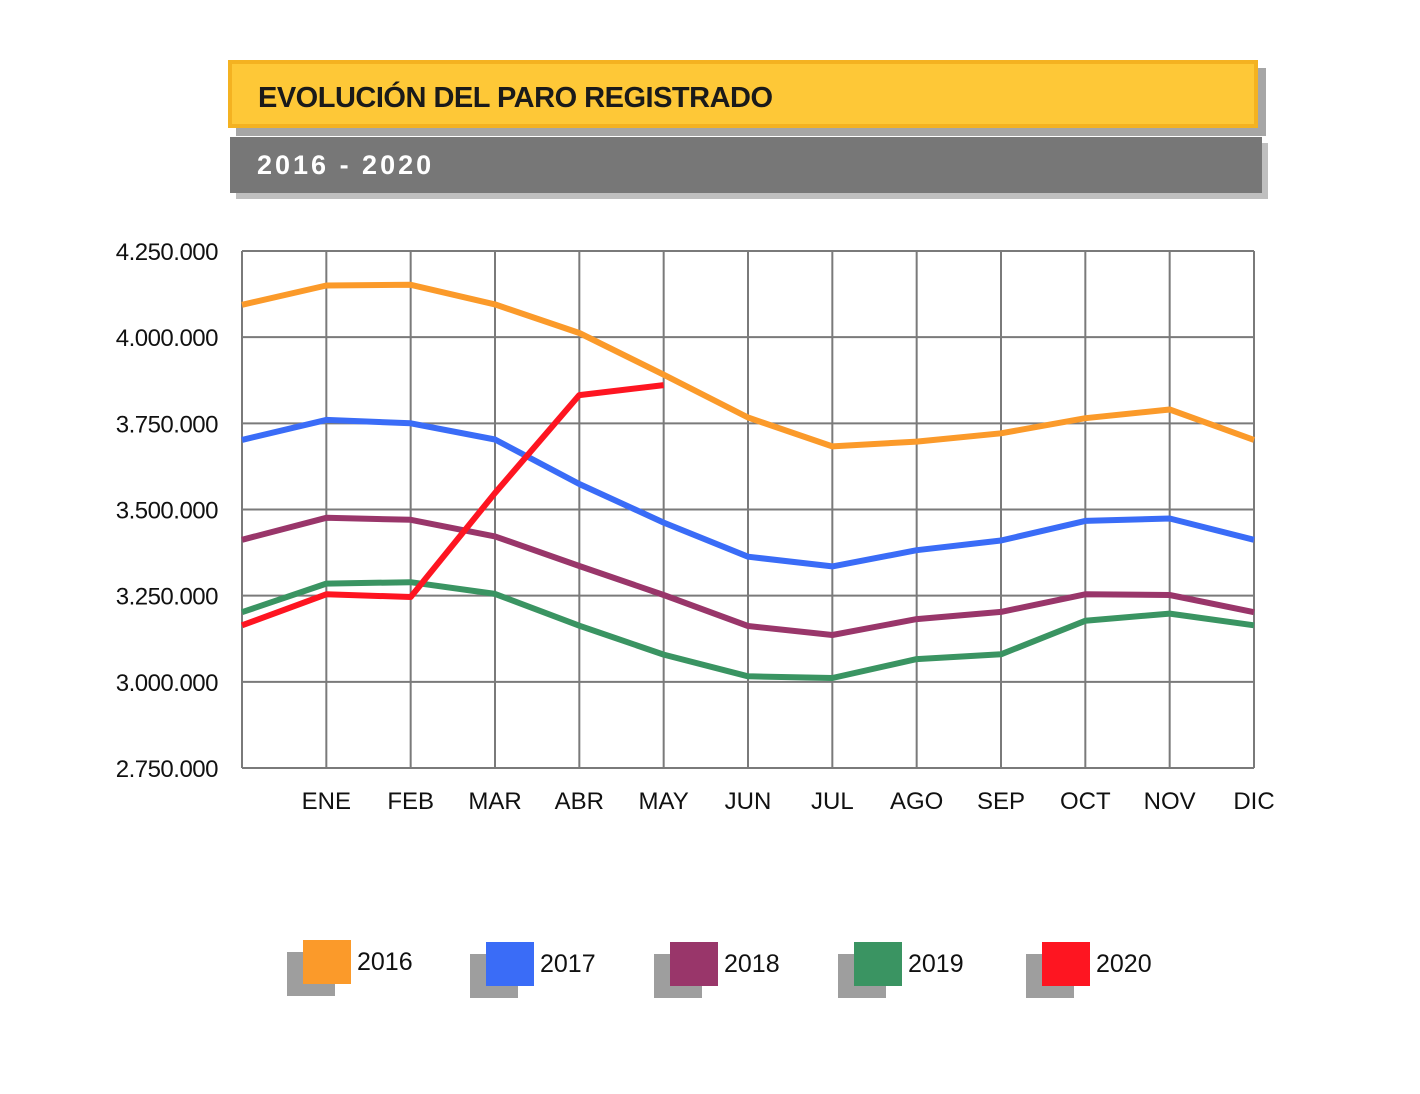 This screenshot has width=1420, height=1094. What do you see at coordinates (1170, 801) in the screenshot?
I see `x-tick-label: NOV` at bounding box center [1170, 801].